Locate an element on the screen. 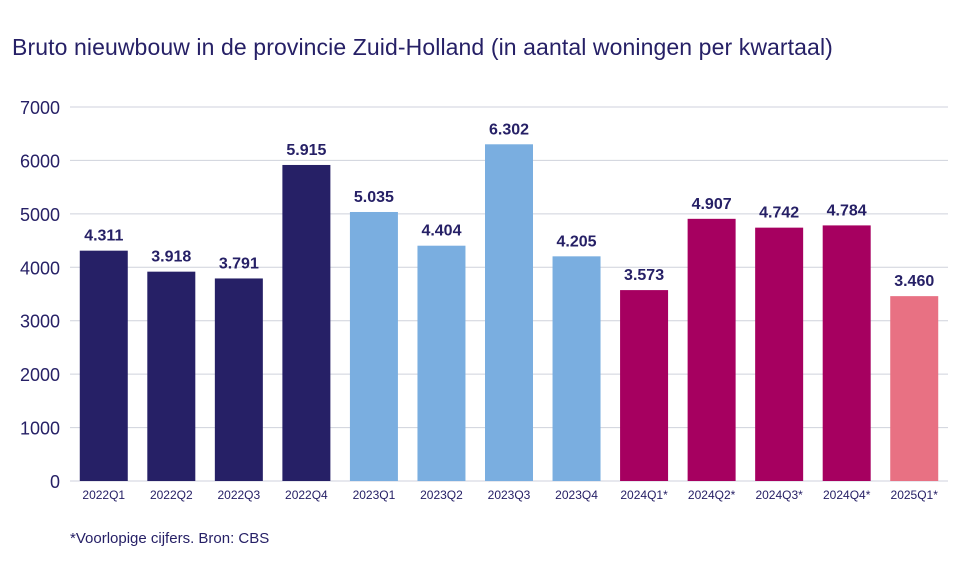 Image resolution: width=960 pixels, height=576 pixels. x-tick-label: 2023Q4 is located at coordinates (576, 495).